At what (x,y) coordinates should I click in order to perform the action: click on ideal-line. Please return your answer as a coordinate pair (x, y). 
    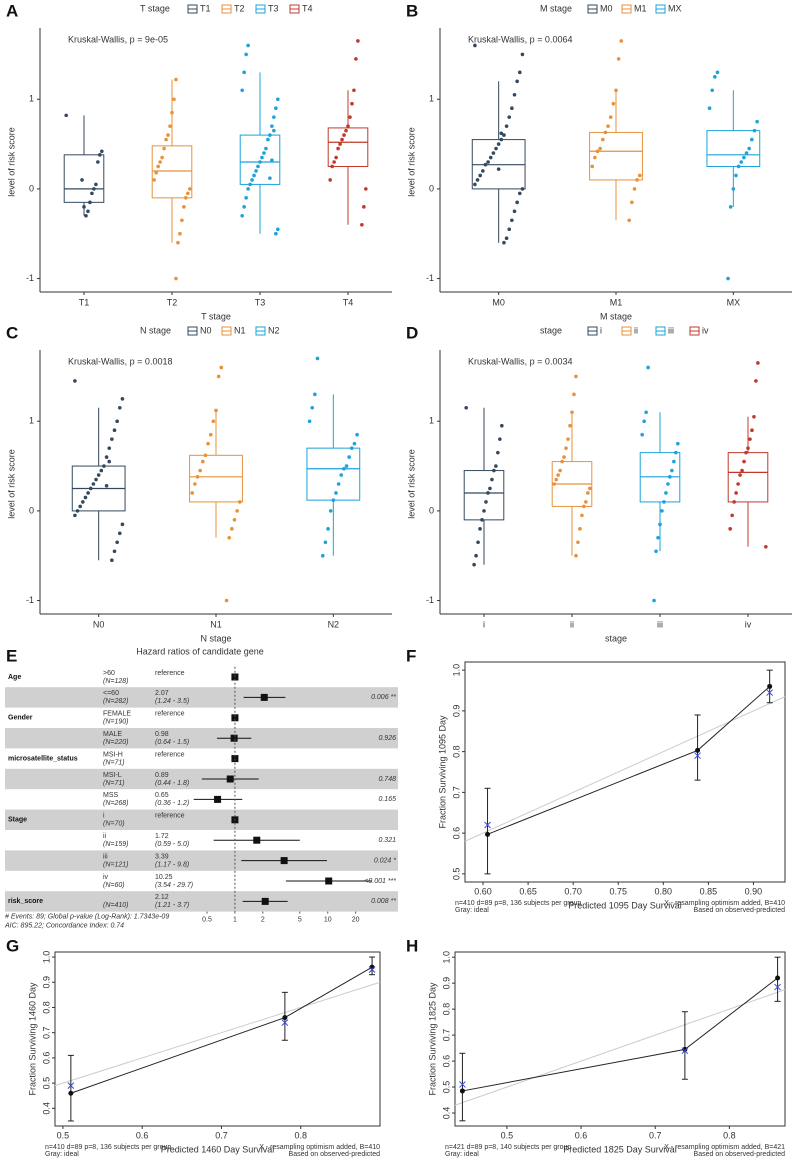
    Looking at the image, I should click on (620, 1047).